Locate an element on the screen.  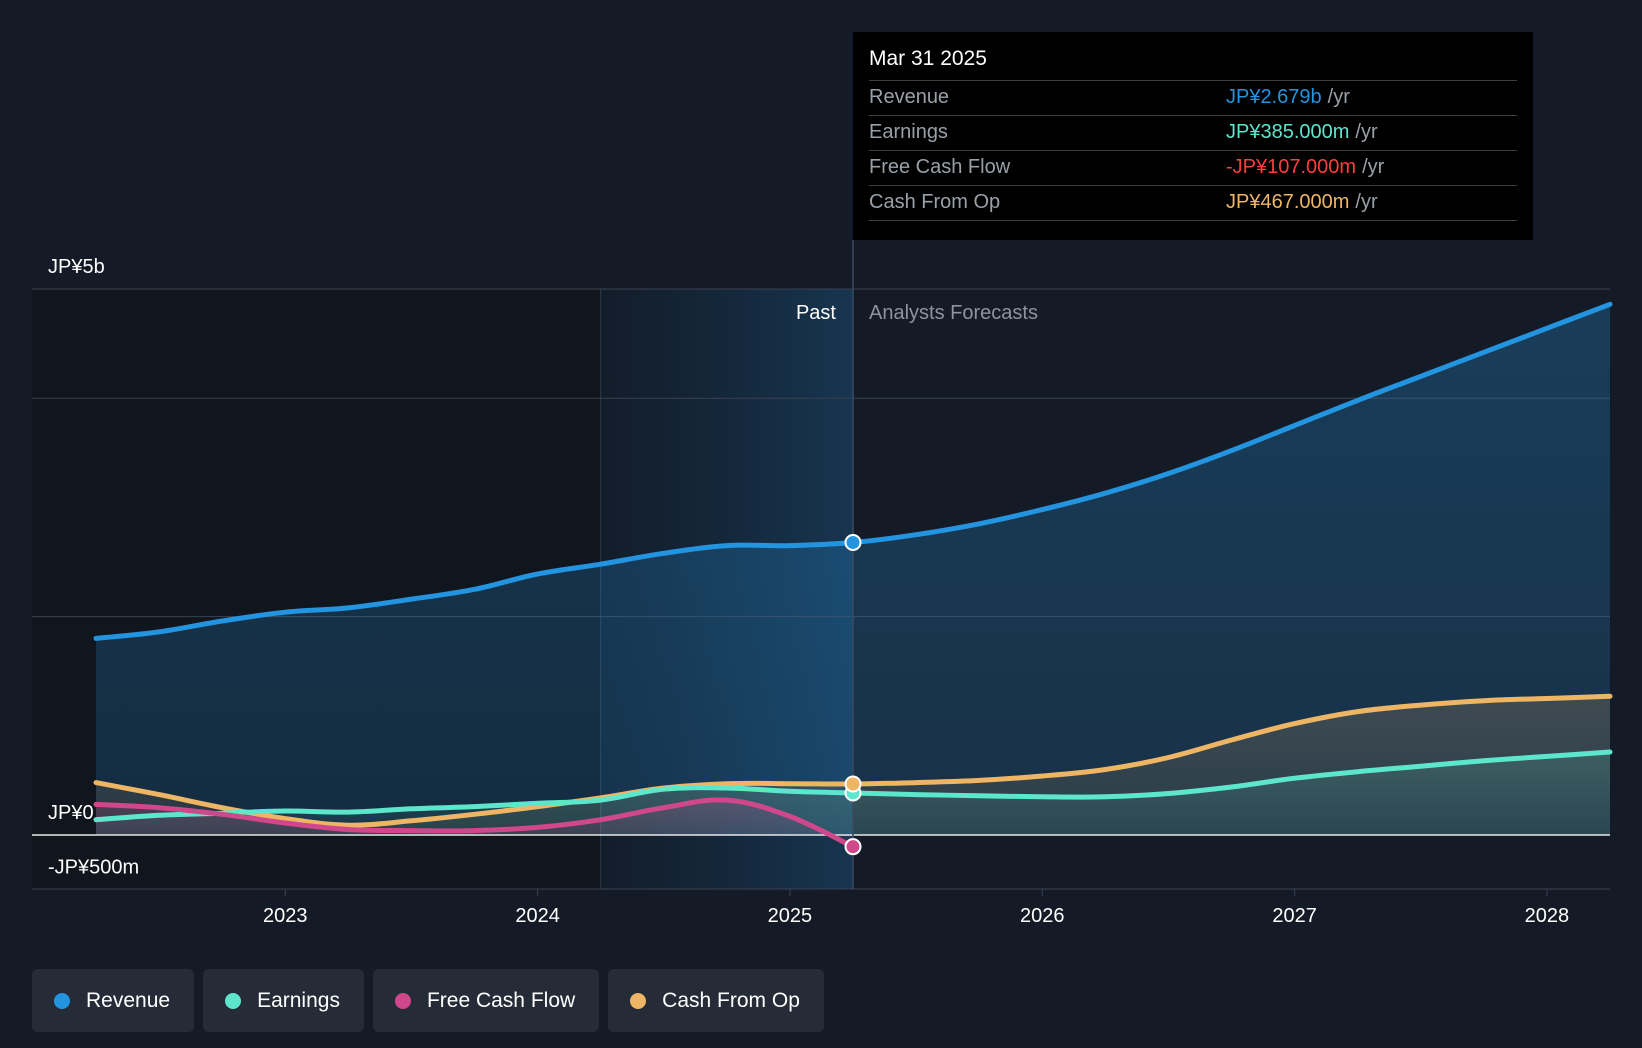
legend-item-earnings: Earnings is located at coordinates (283, 1000).